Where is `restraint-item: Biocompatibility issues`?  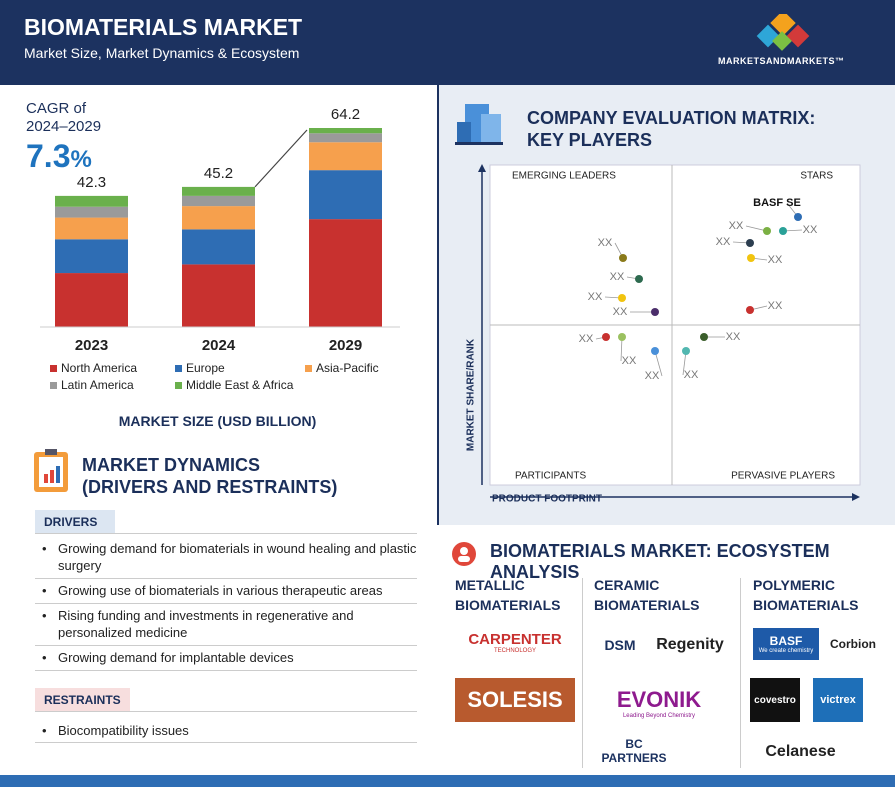 restraint-item: Biocompatibility issues is located at coordinates (230, 730).